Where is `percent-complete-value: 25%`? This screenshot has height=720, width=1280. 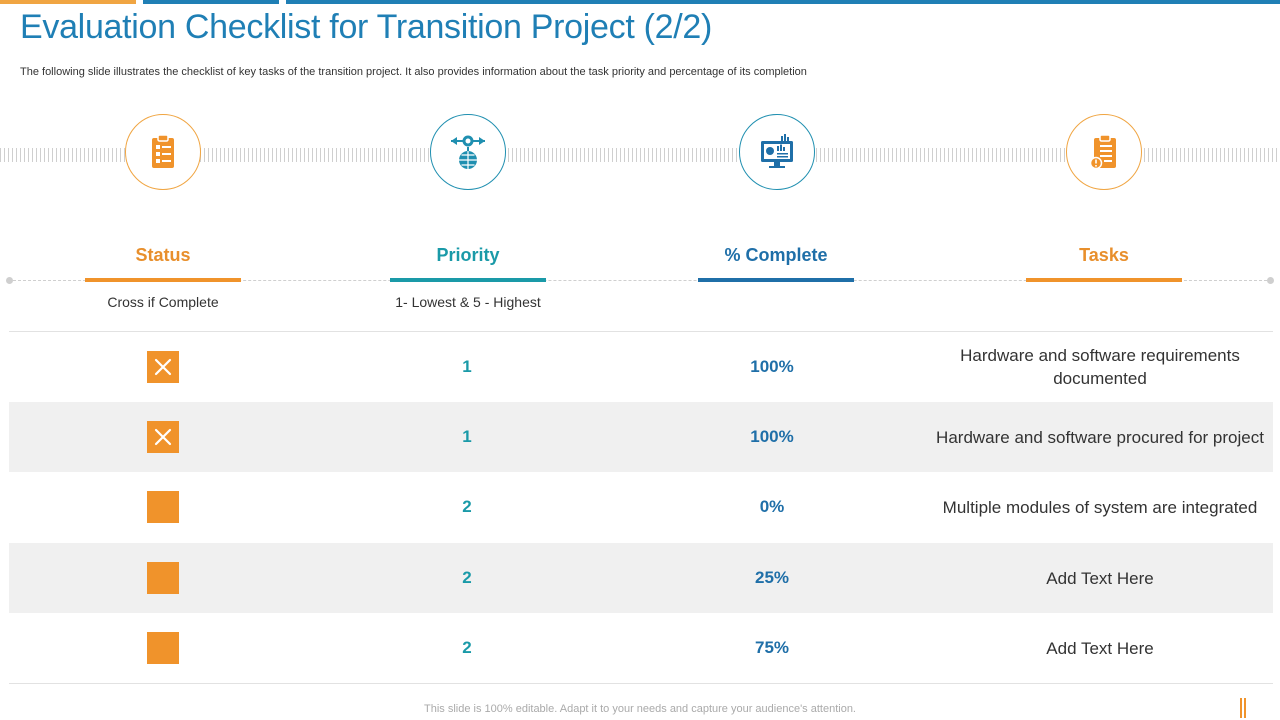
percent-complete-value: 25% is located at coordinates (772, 577).